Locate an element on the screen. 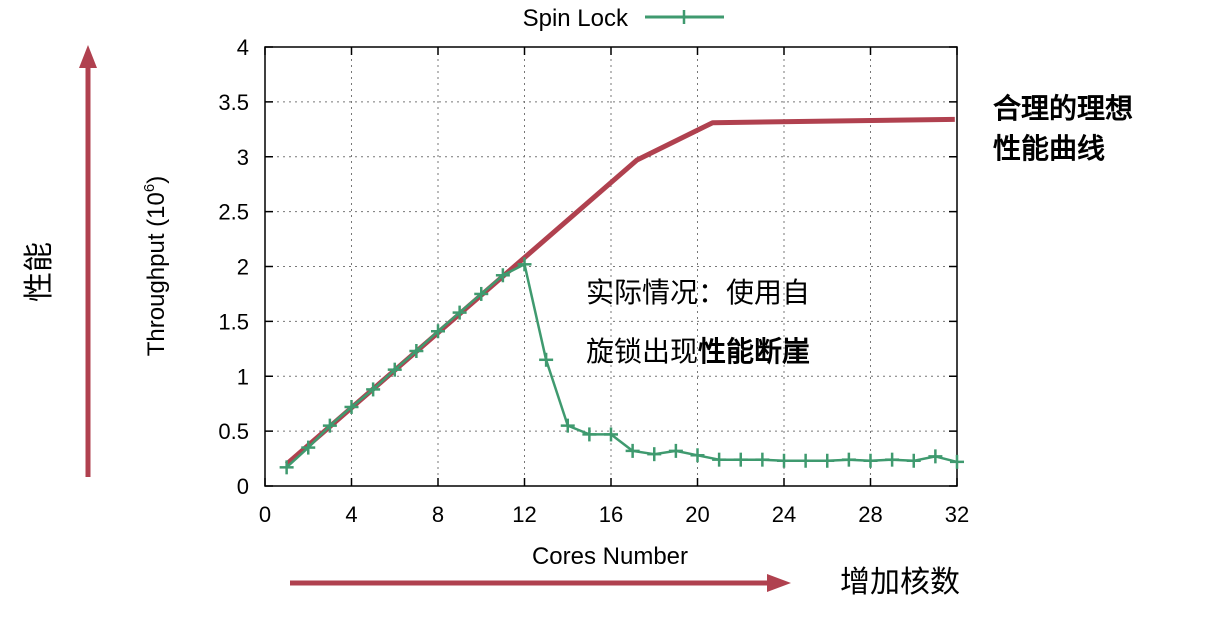  x-tick-label: 0 is located at coordinates (265, 514).